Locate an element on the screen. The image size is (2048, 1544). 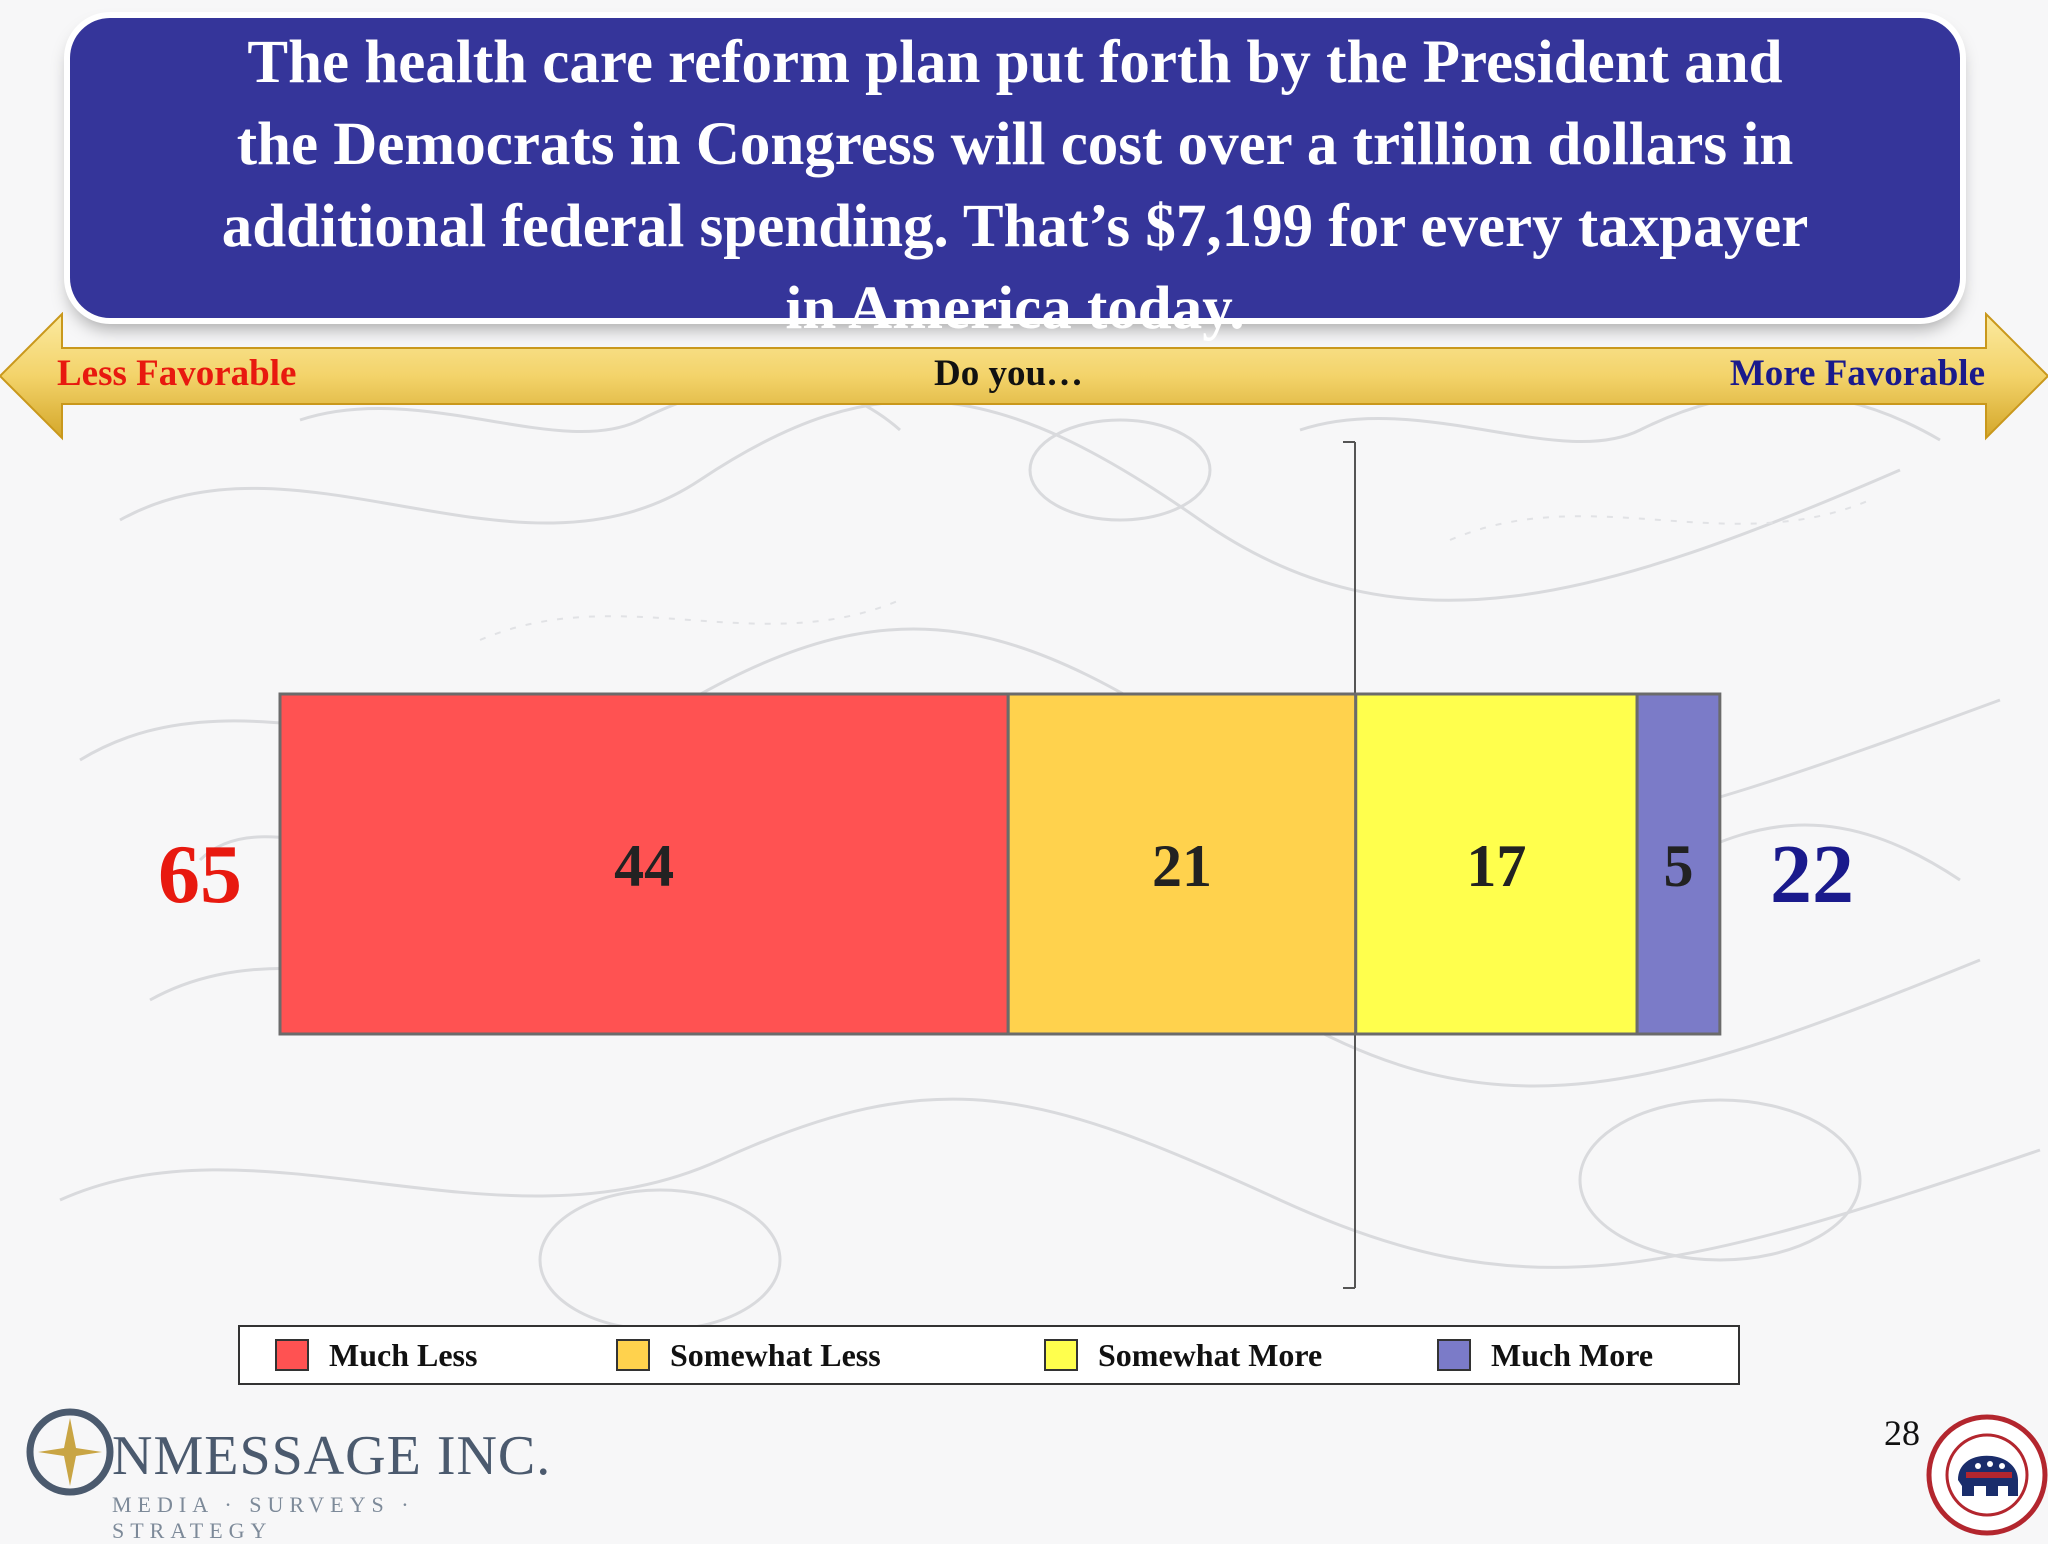
legend-label-much-less: Much Less is located at coordinates (403, 1355).